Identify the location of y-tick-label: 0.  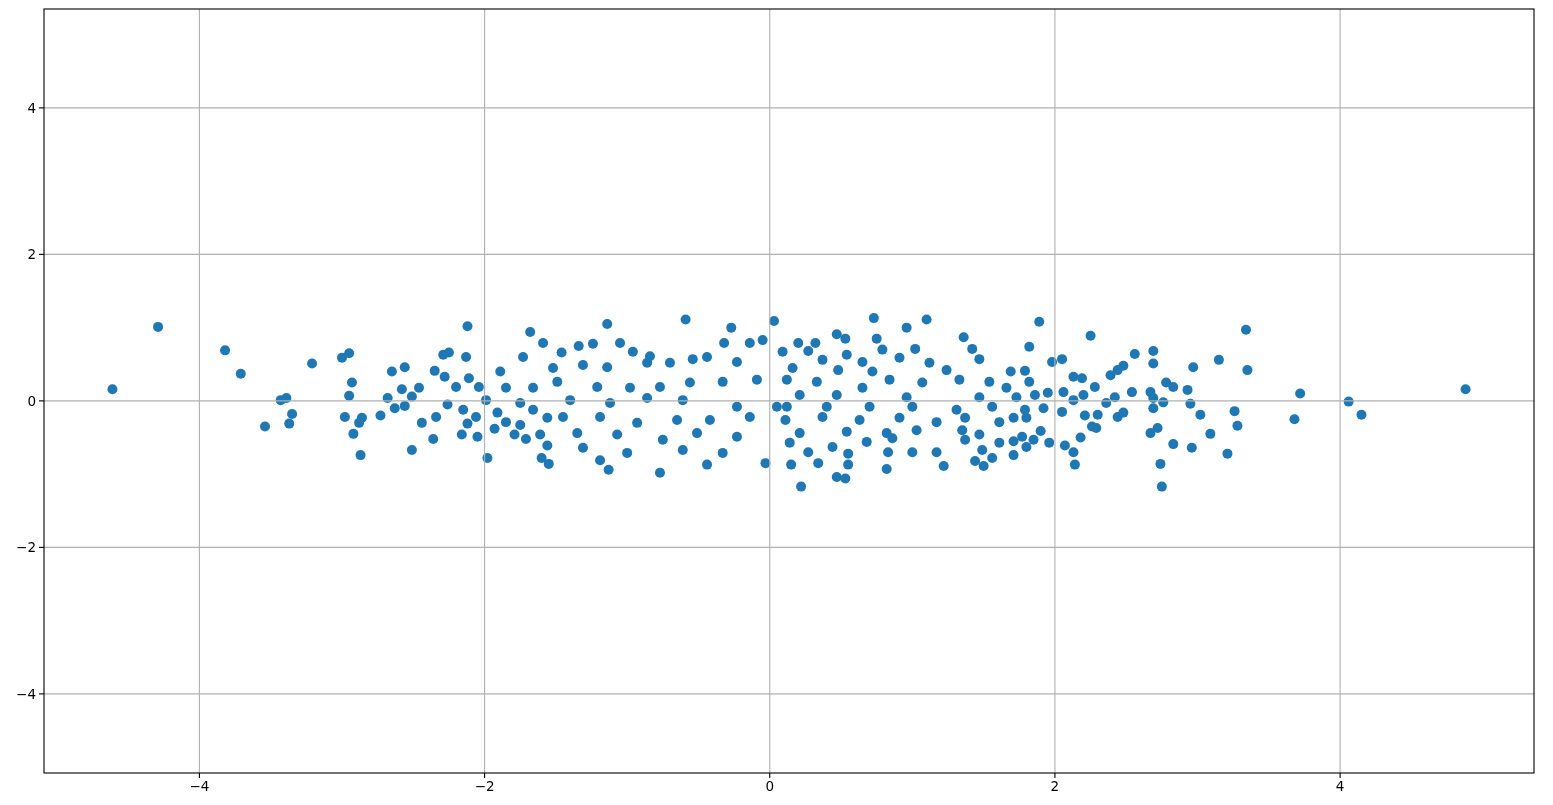
(31, 400).